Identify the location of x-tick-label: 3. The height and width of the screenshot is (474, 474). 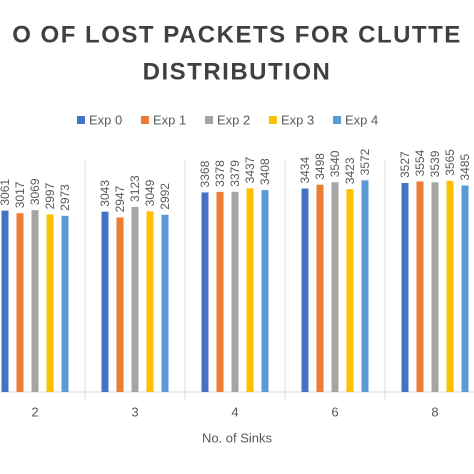
(134, 411).